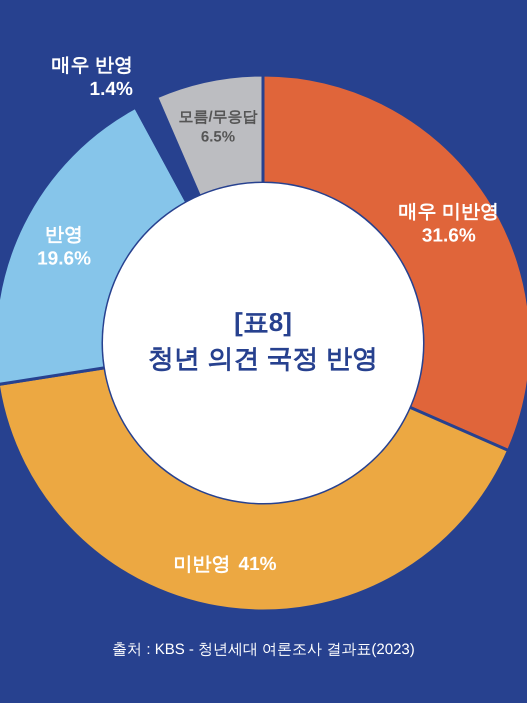 This screenshot has height=703, width=527. Describe the element at coordinates (92, 65) in the screenshot. I see `slice-label: 매우 반영` at that location.